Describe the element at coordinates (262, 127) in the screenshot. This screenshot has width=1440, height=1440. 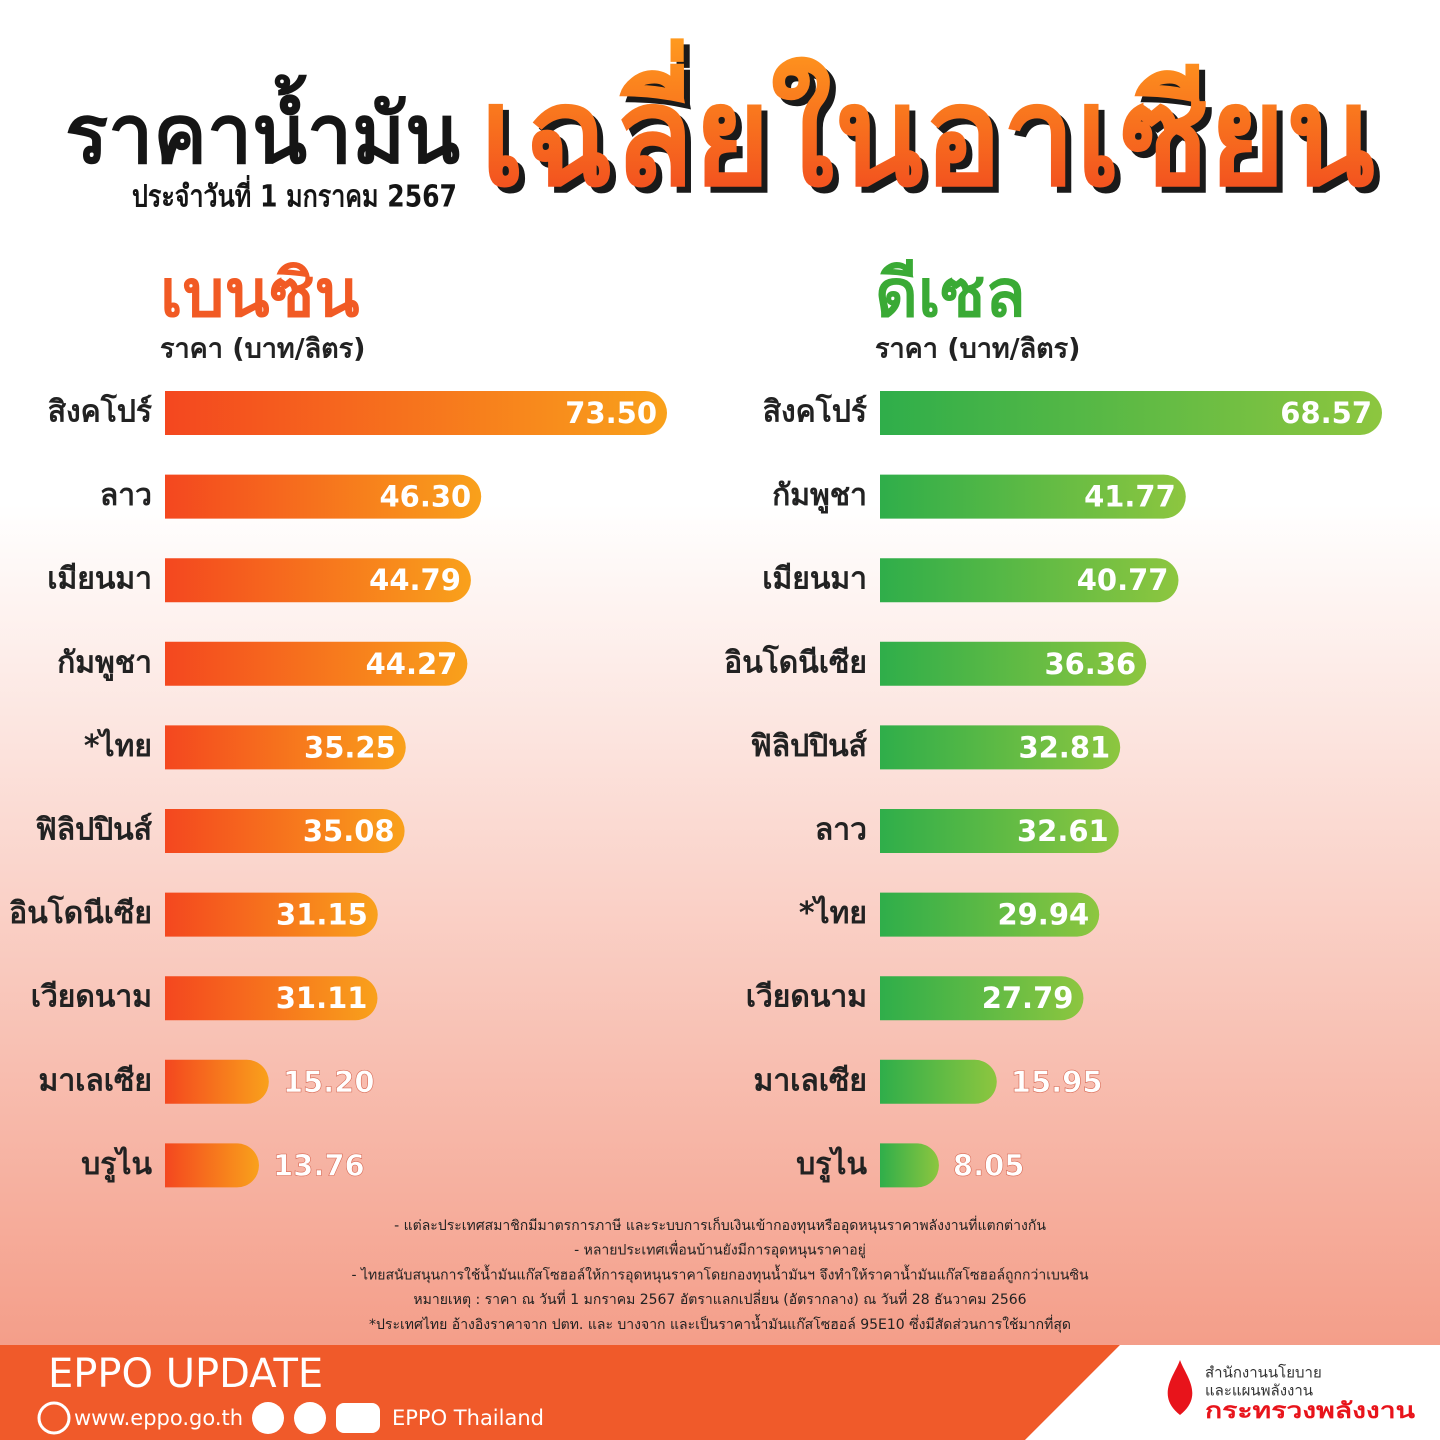
I see `title: ราคาน้ำมัน` at that location.